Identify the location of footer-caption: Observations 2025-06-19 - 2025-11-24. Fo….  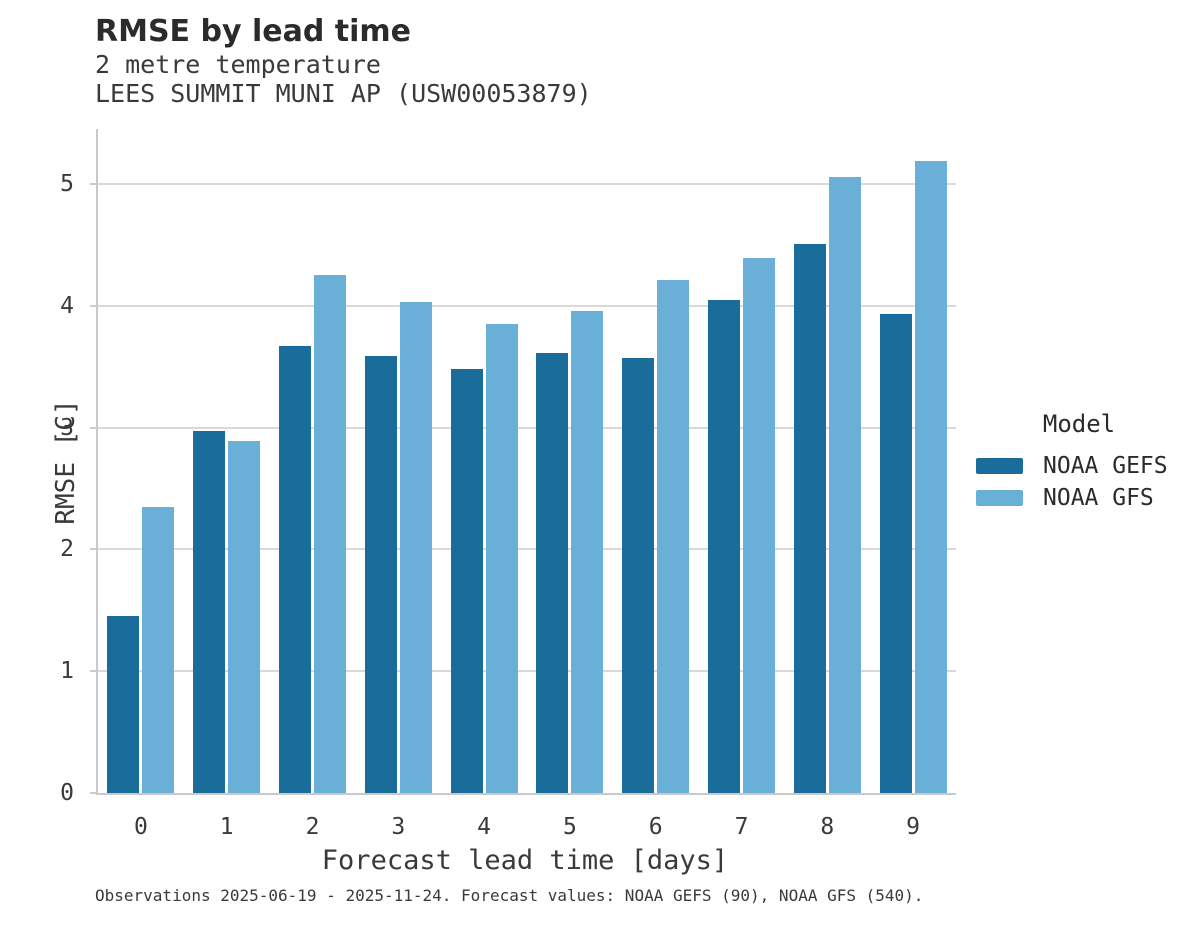
(509, 895).